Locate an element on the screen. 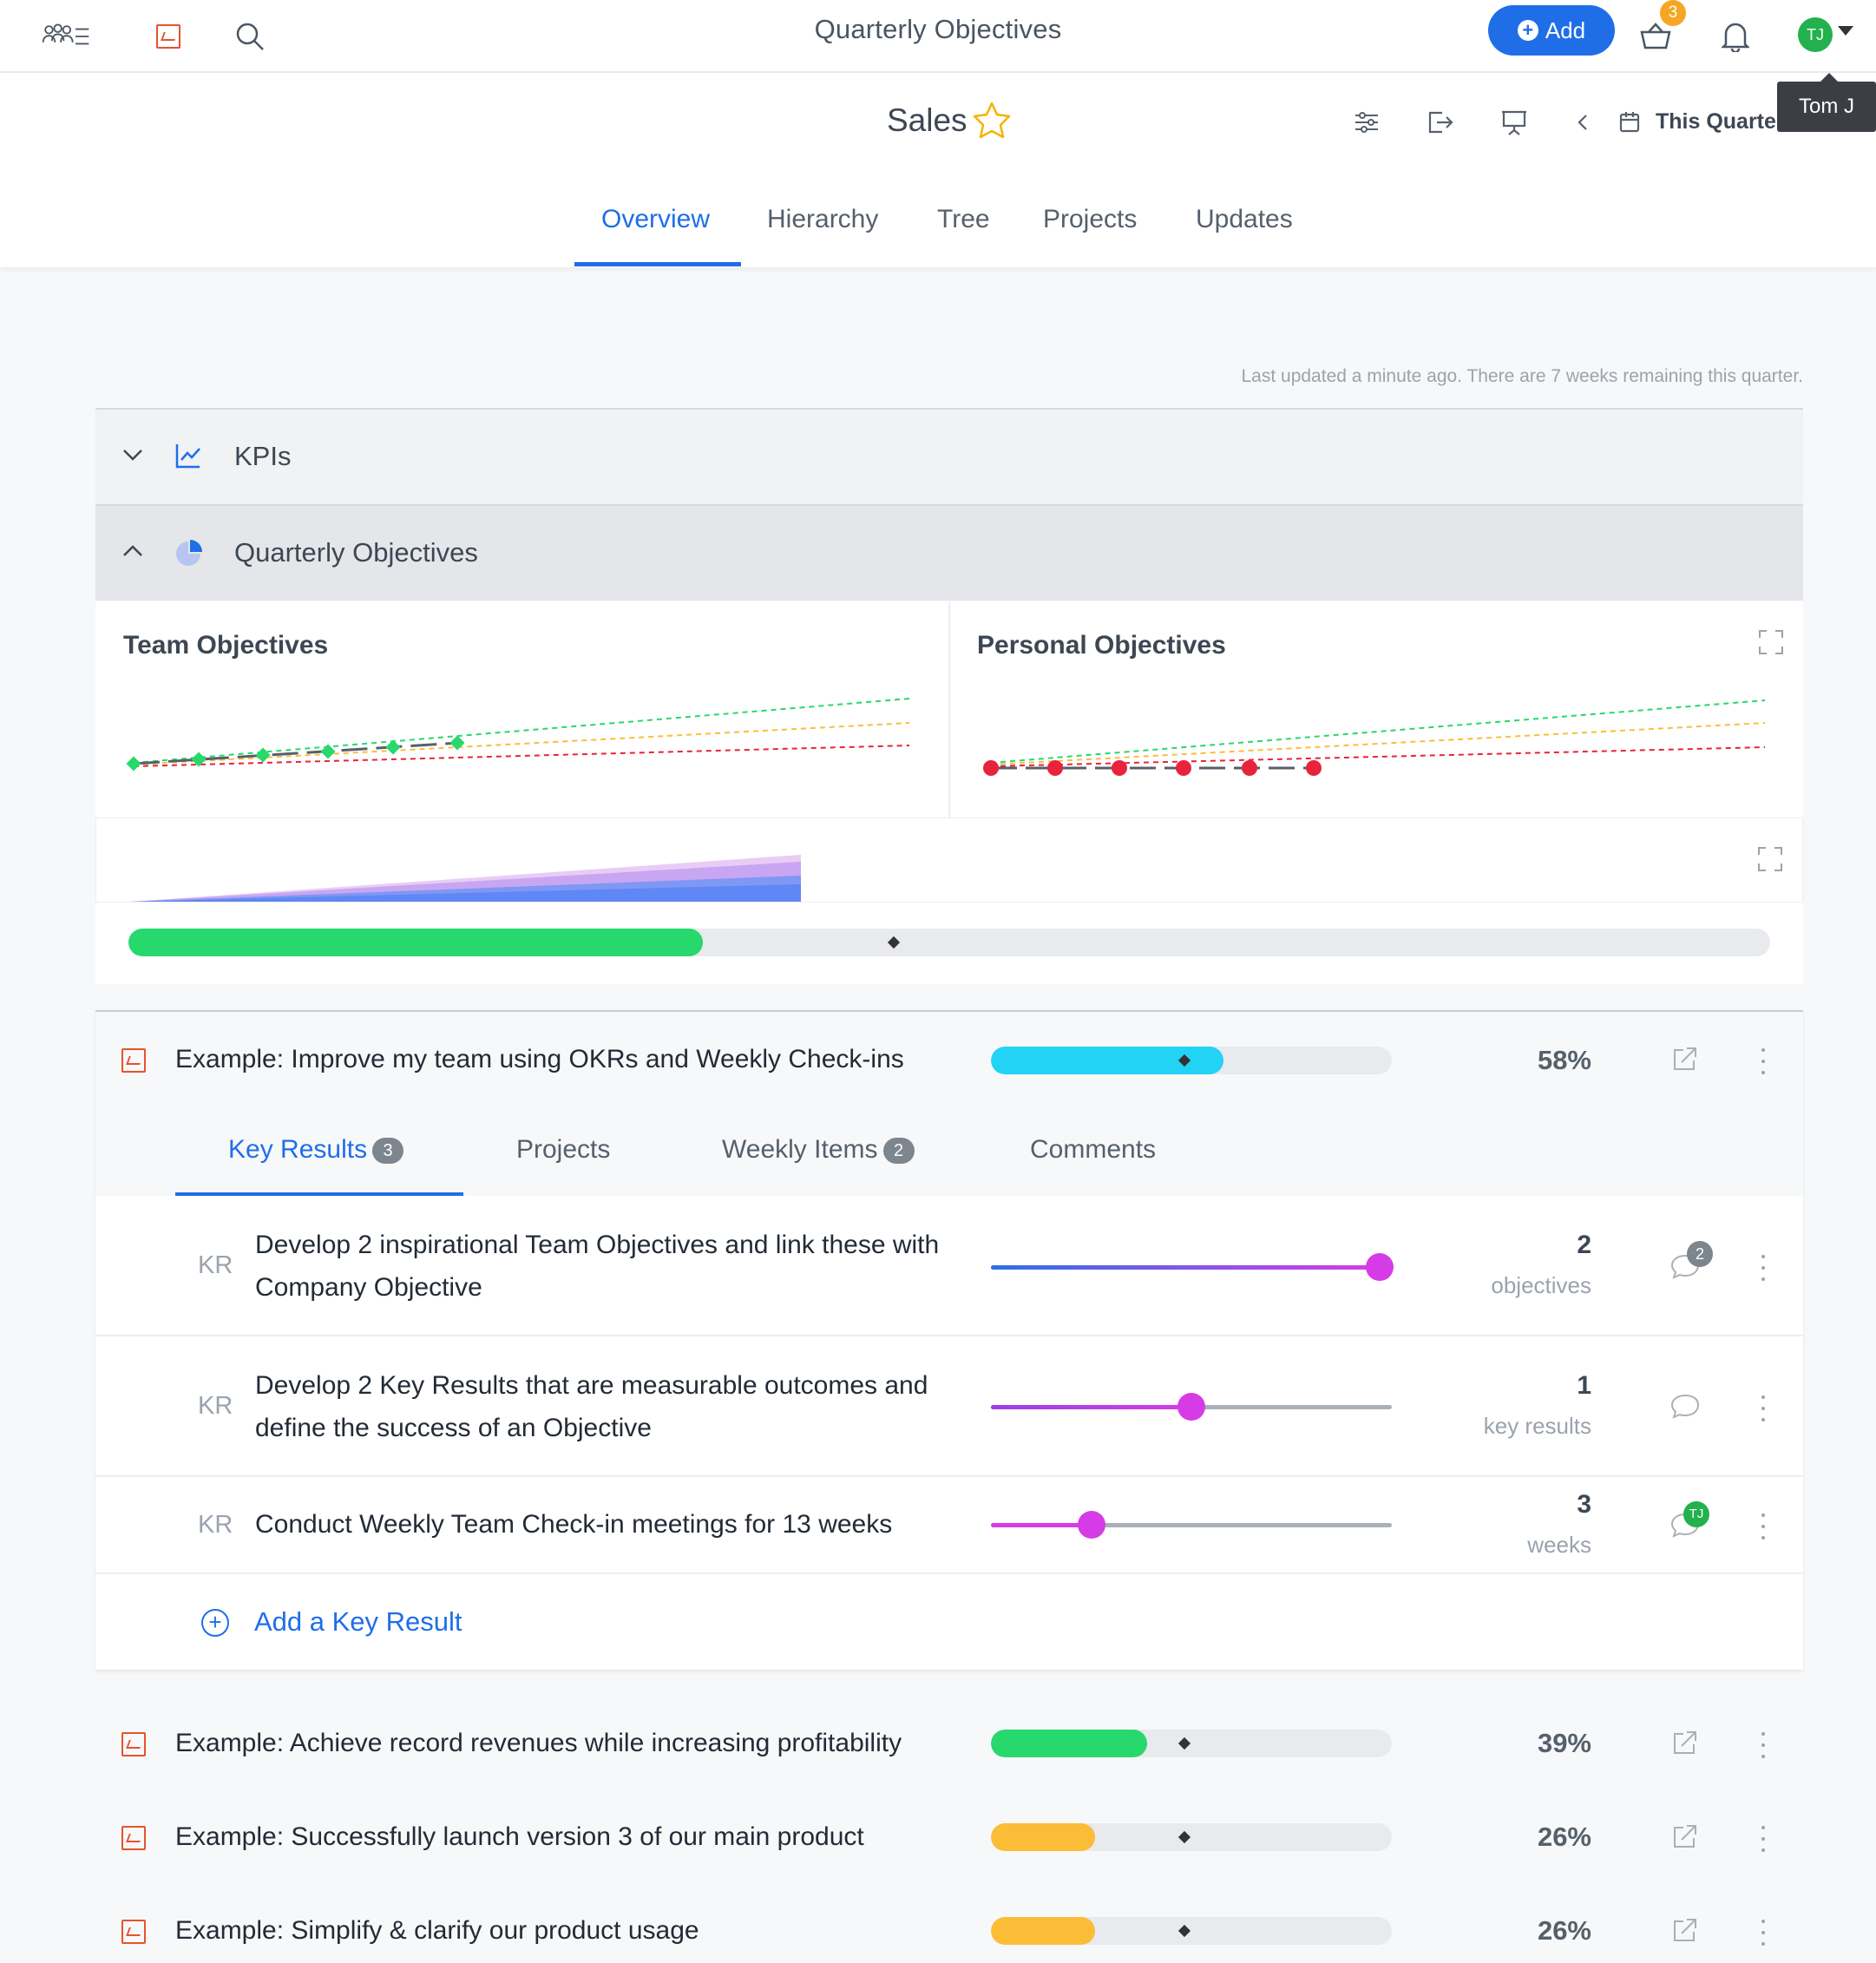 This screenshot has width=1876, height=1963. subtab-weekly-items: Weekly Items 2 is located at coordinates (818, 1150).